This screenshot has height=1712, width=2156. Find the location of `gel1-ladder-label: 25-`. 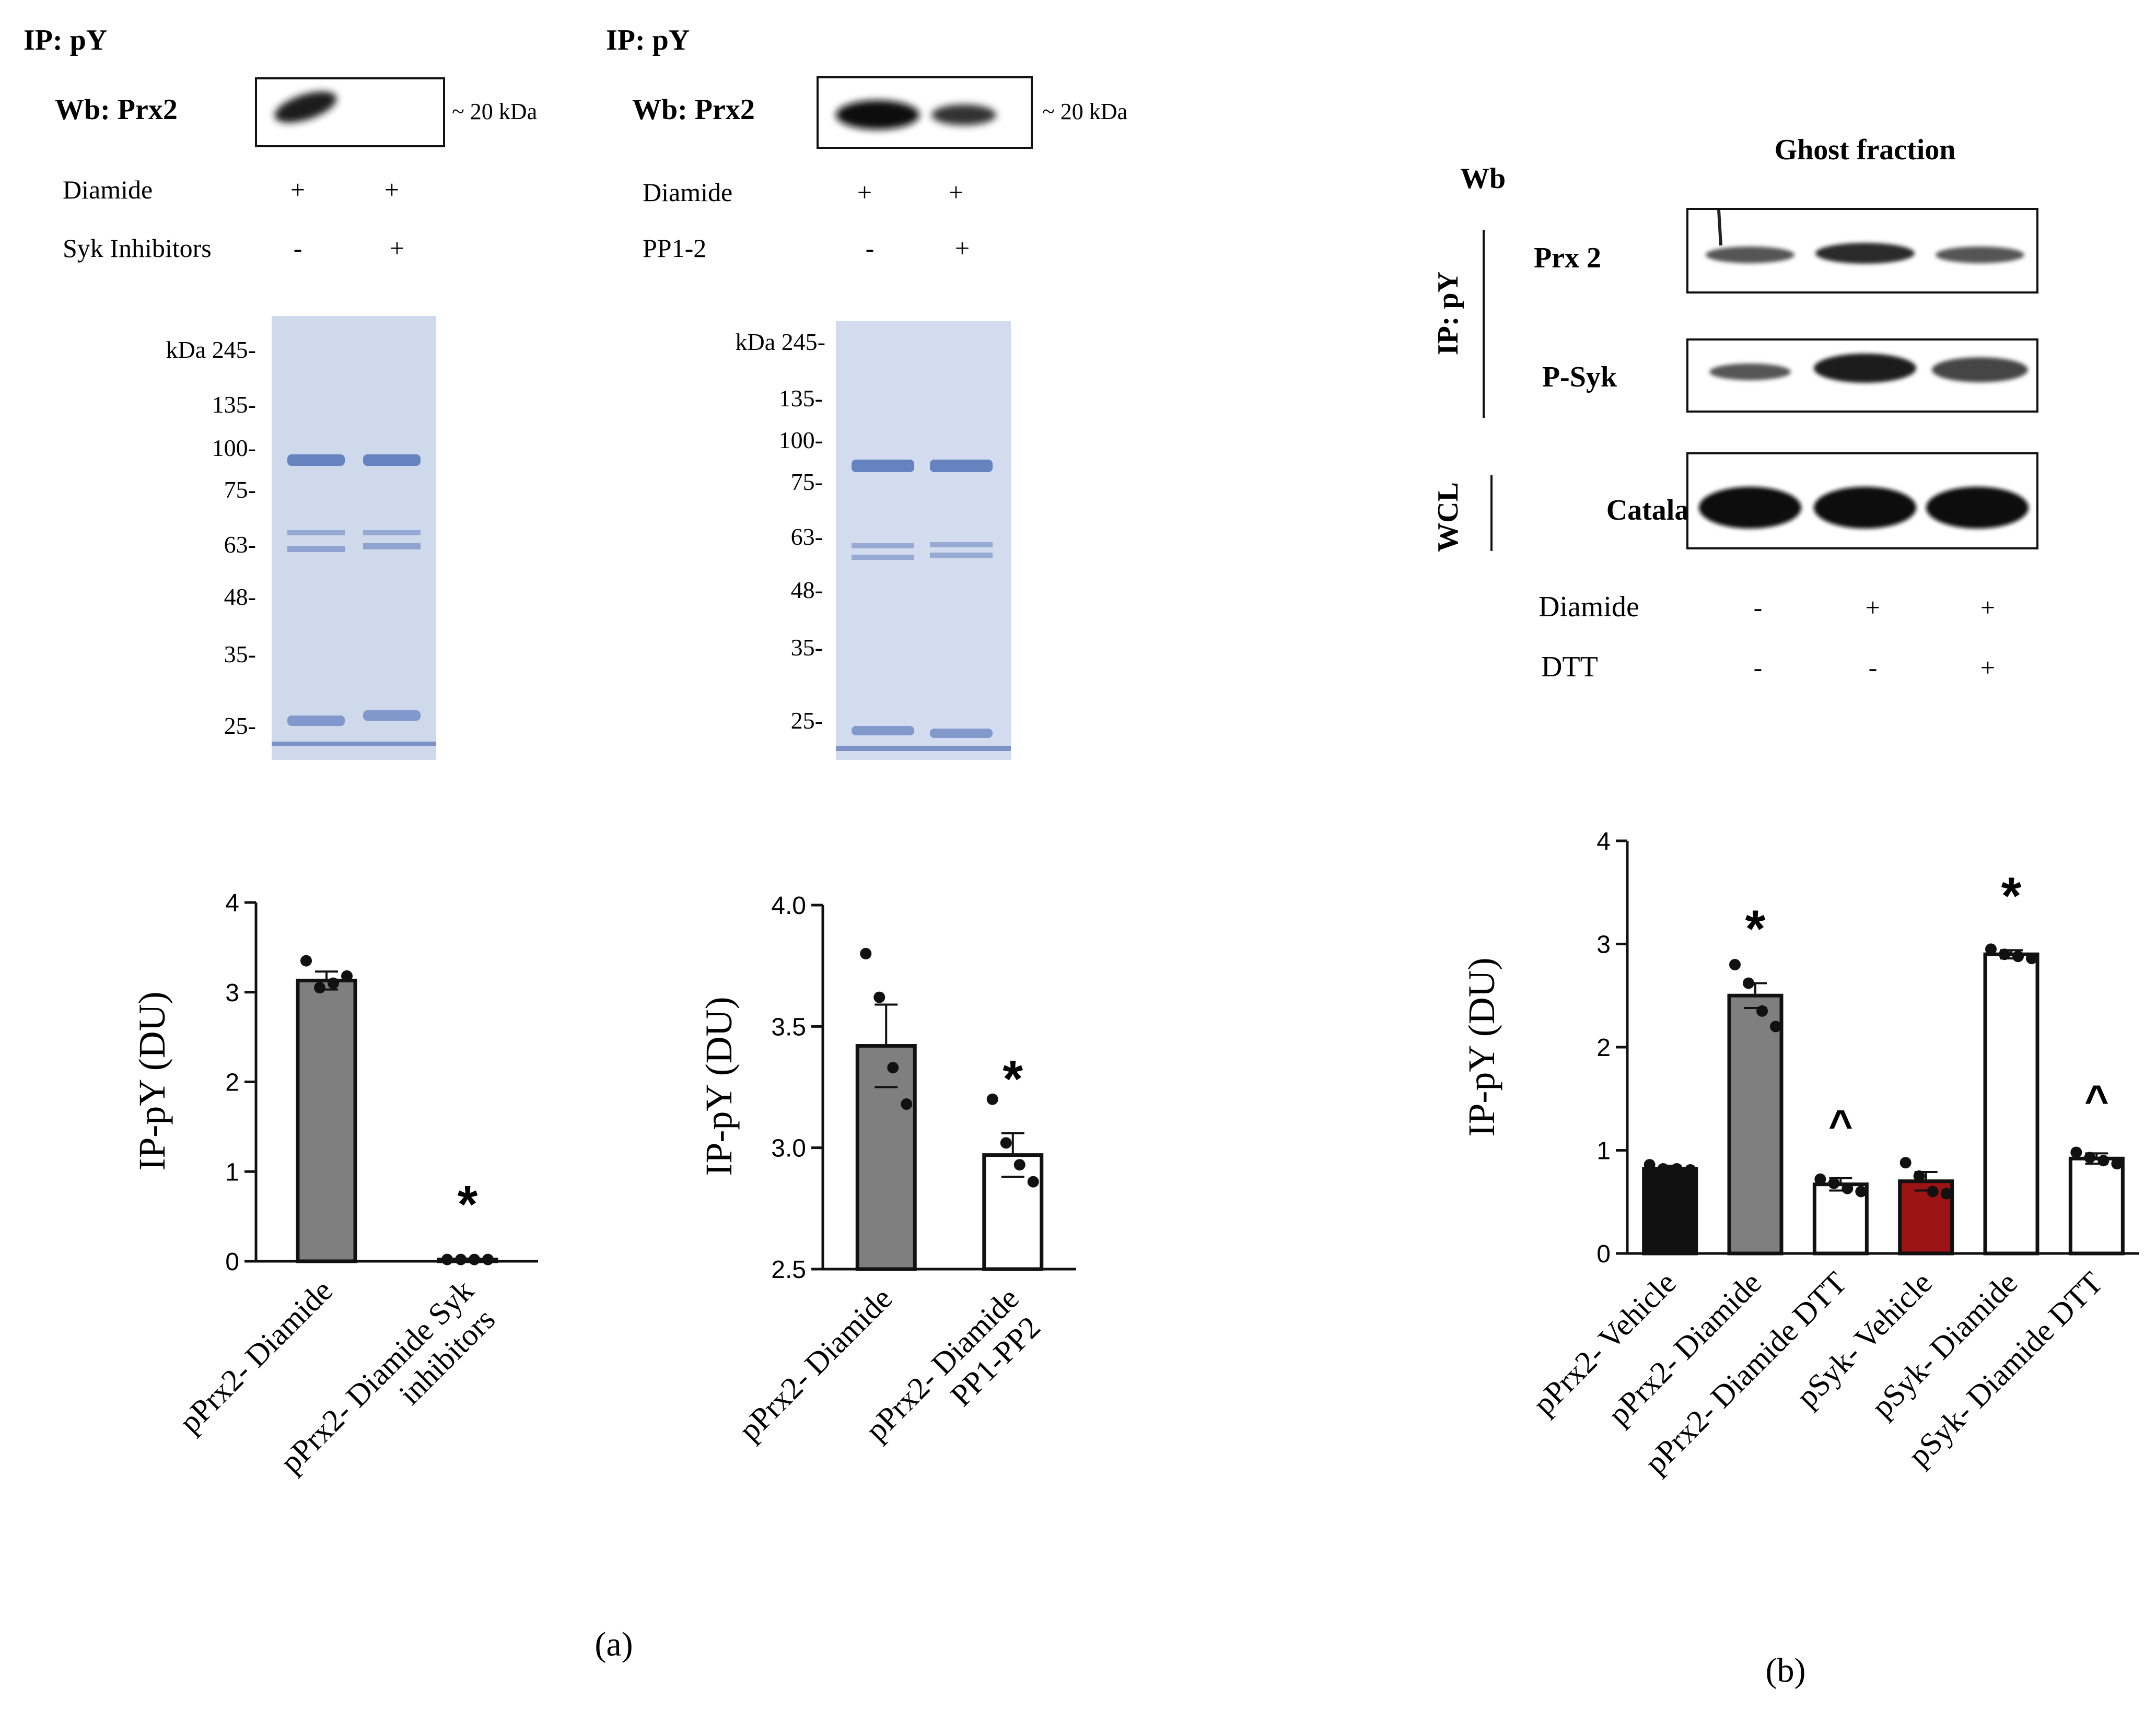

gel1-ladder-label: 25- is located at coordinates (240, 725).